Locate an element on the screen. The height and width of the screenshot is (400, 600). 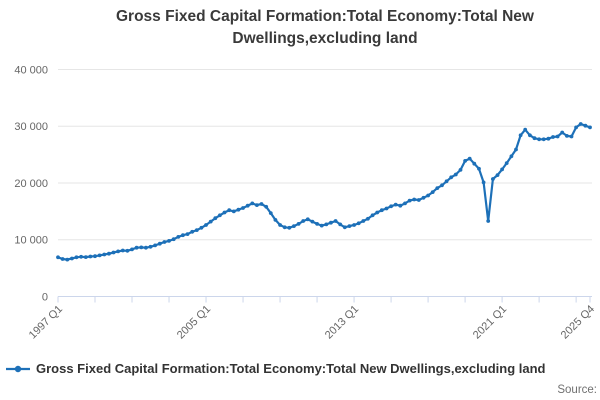
x-axis-label: 2013 Q1 is located at coordinates (342, 322).